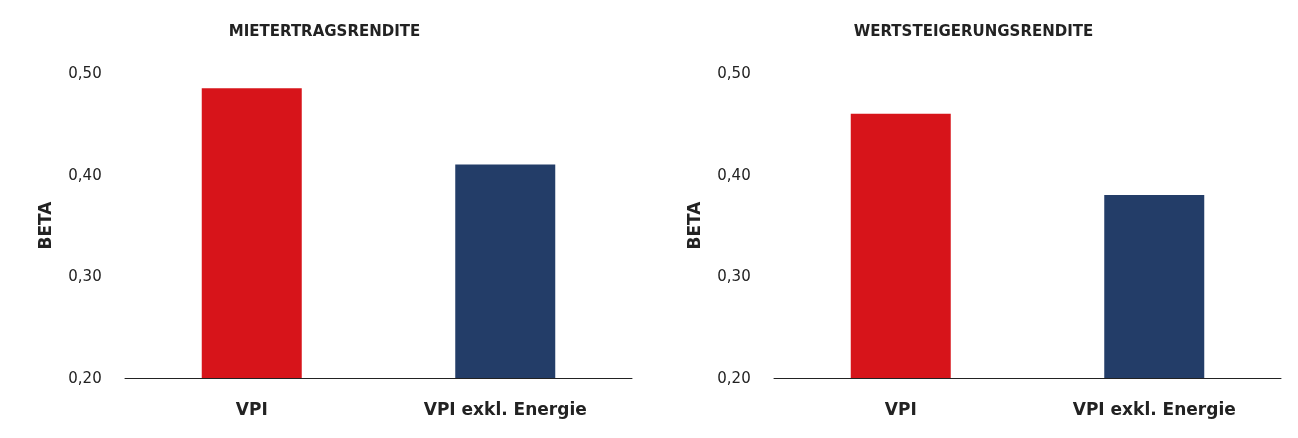 The height and width of the screenshot is (438, 1298). Describe the element at coordinates (324, 30) in the screenshot. I see `chart-title: MIETERTRAGSRENDITE` at that location.